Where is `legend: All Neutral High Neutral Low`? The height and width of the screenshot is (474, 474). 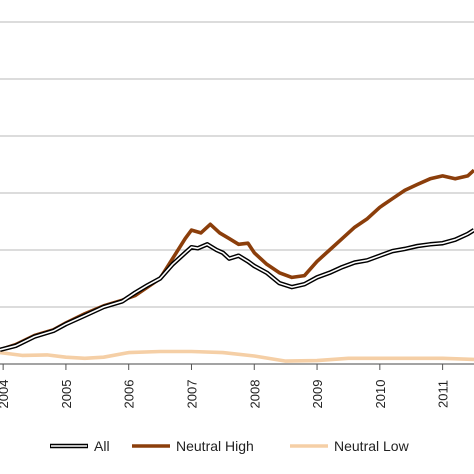
legend: All Neutral High Neutral Low is located at coordinates (230, 446).